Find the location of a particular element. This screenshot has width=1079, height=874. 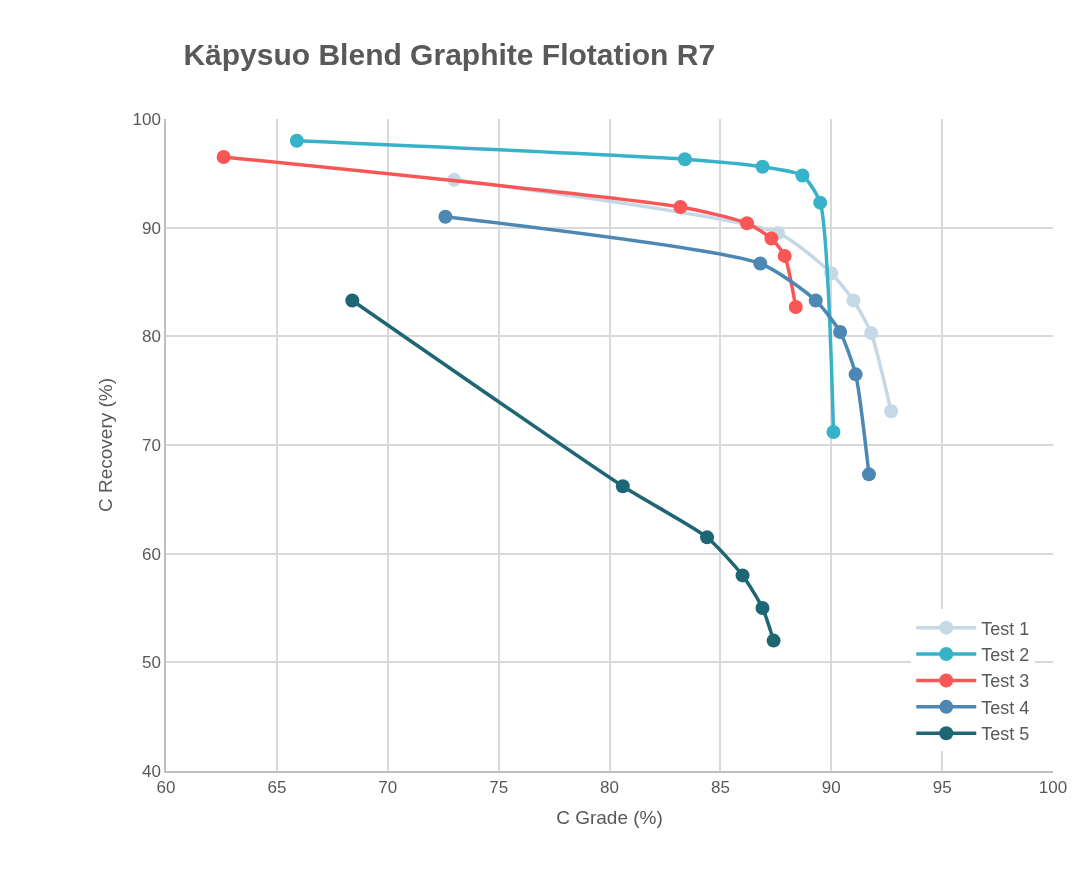

y-tick-label: 100 is located at coordinates (146, 119).